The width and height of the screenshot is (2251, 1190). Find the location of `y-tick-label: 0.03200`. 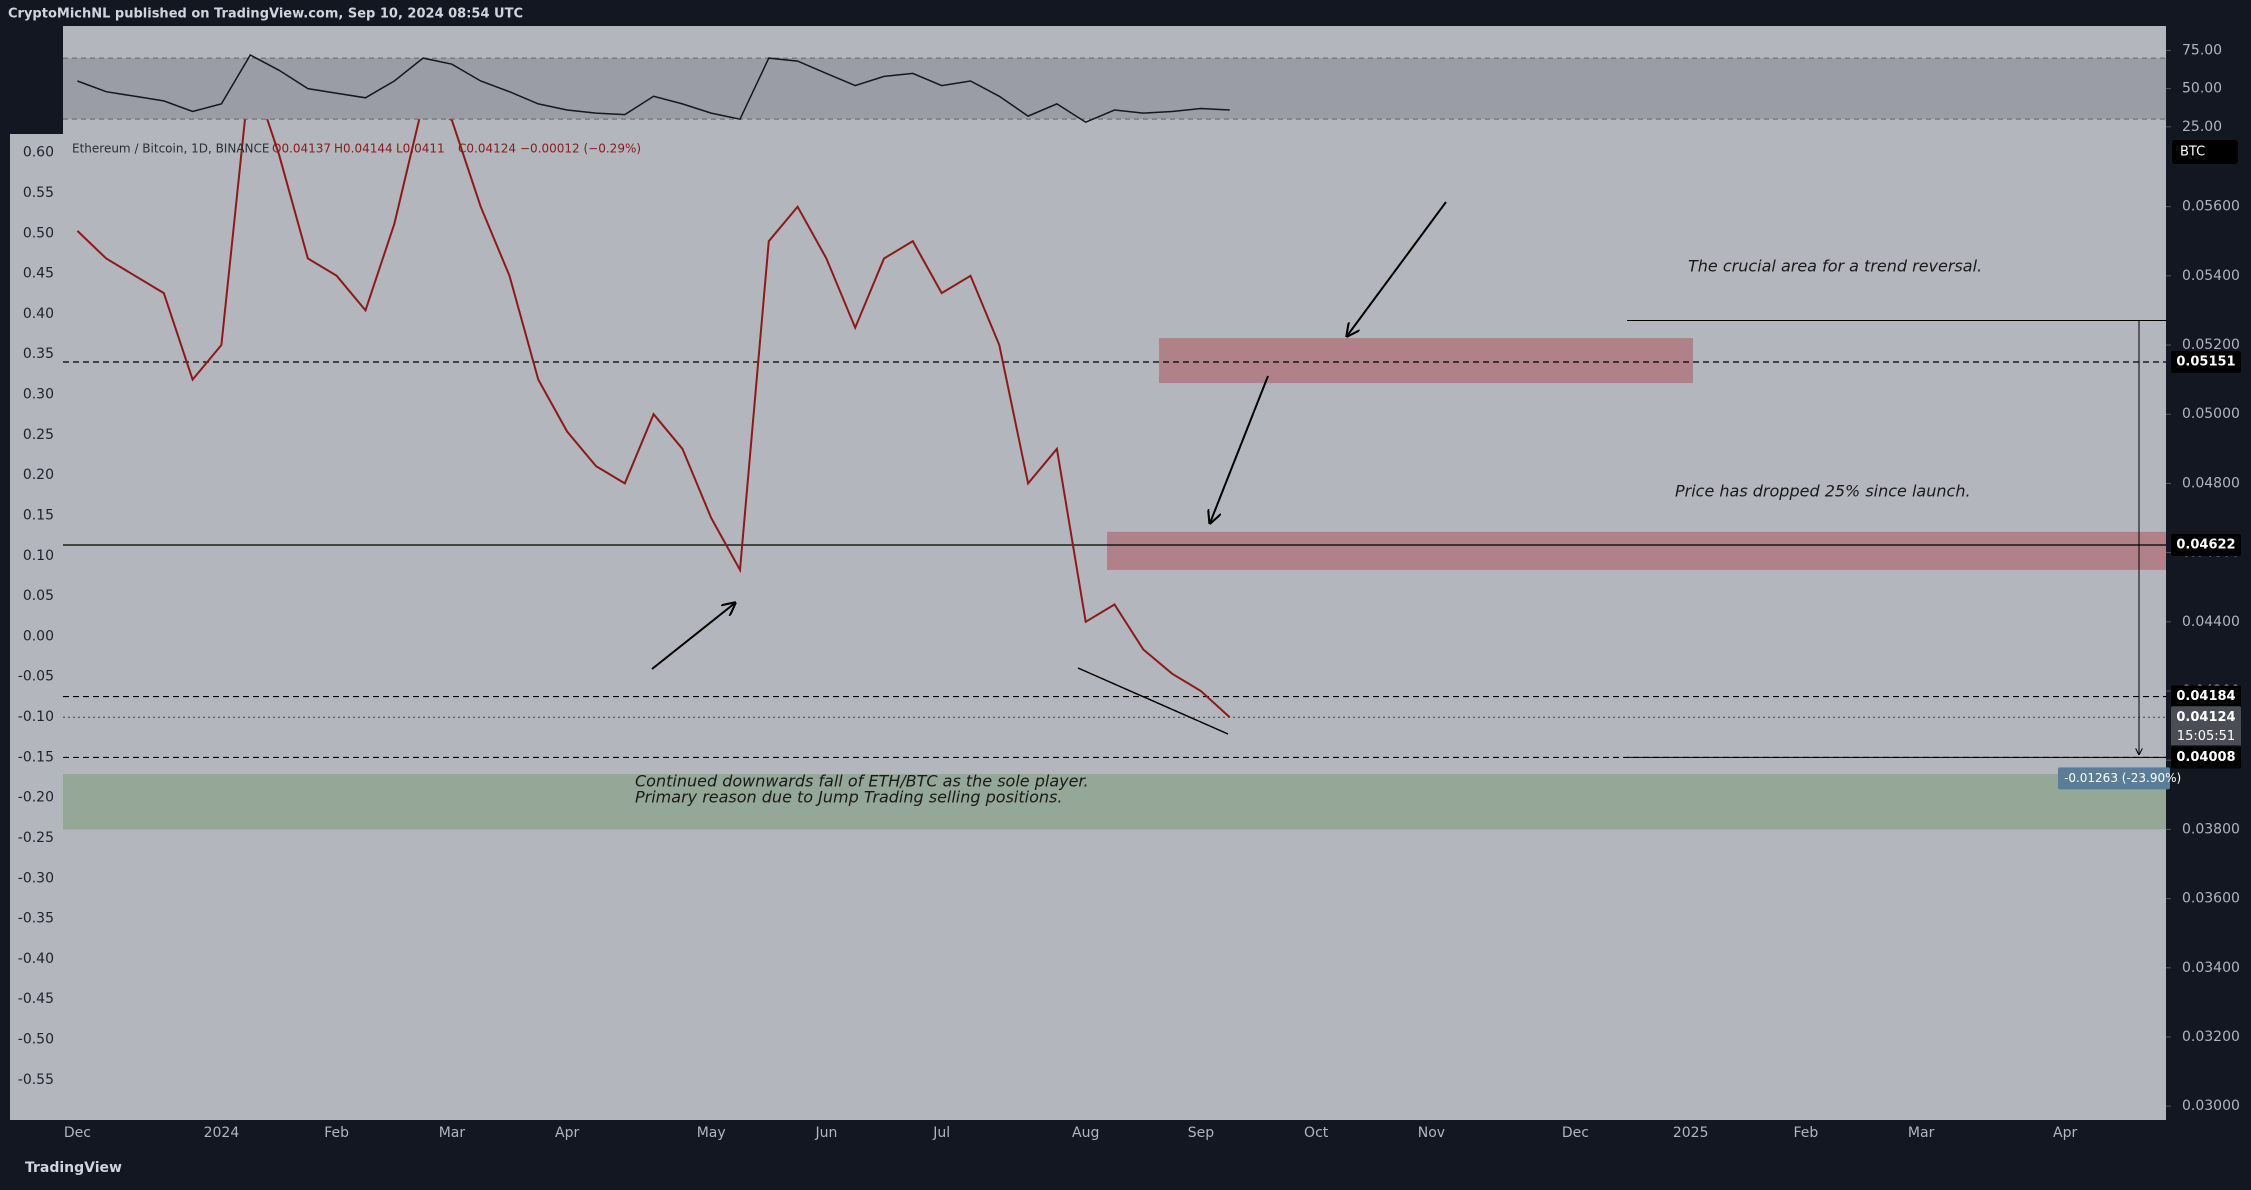

y-tick-label: 0.03200 is located at coordinates (2211, 1037).